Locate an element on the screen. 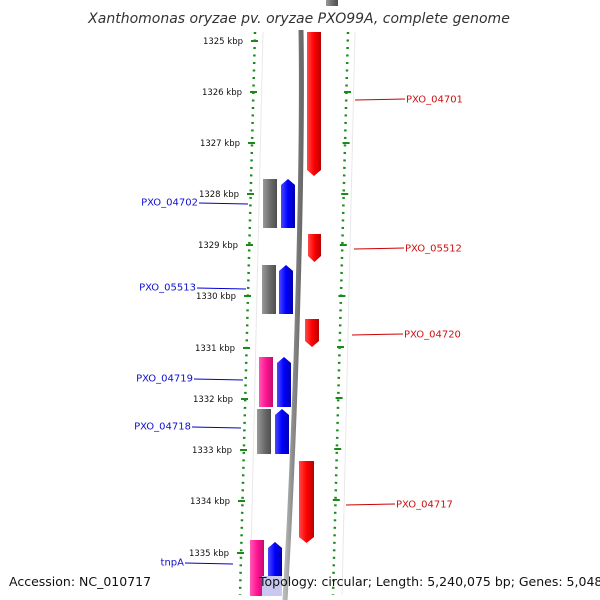 This screenshot has height=600, width=600. left-dotted-track is located at coordinates (247, 313).